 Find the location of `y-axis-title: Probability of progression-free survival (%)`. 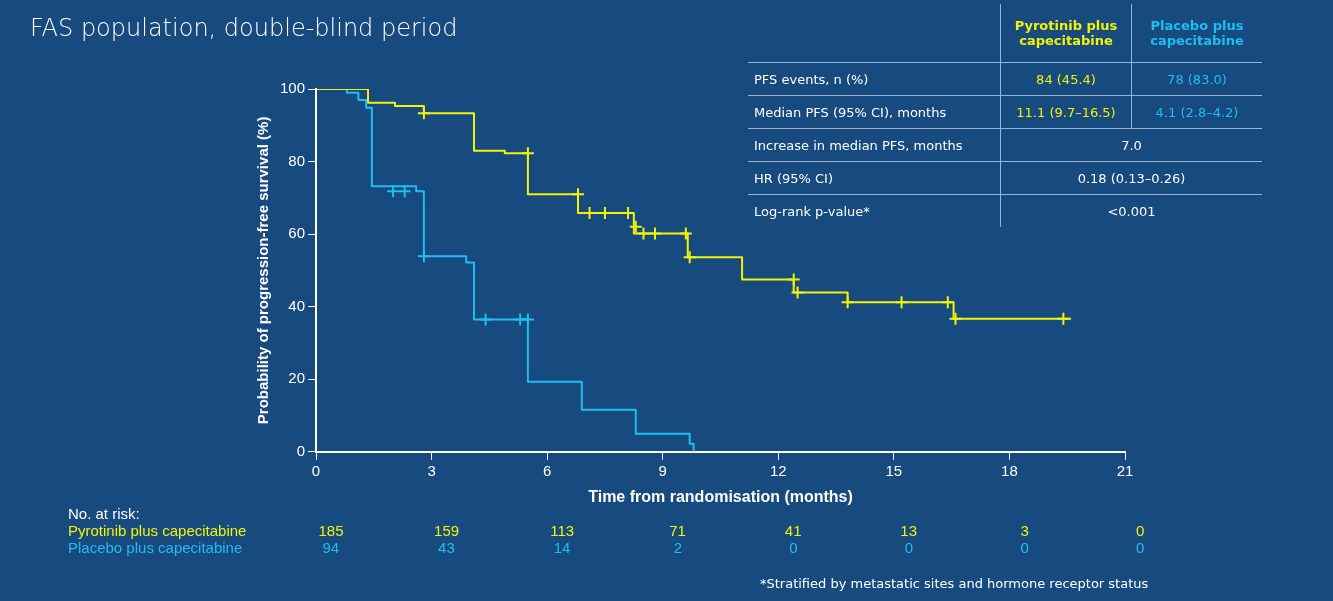

y-axis-title: Probability of progression-free survival (%) is located at coordinates (263, 270).